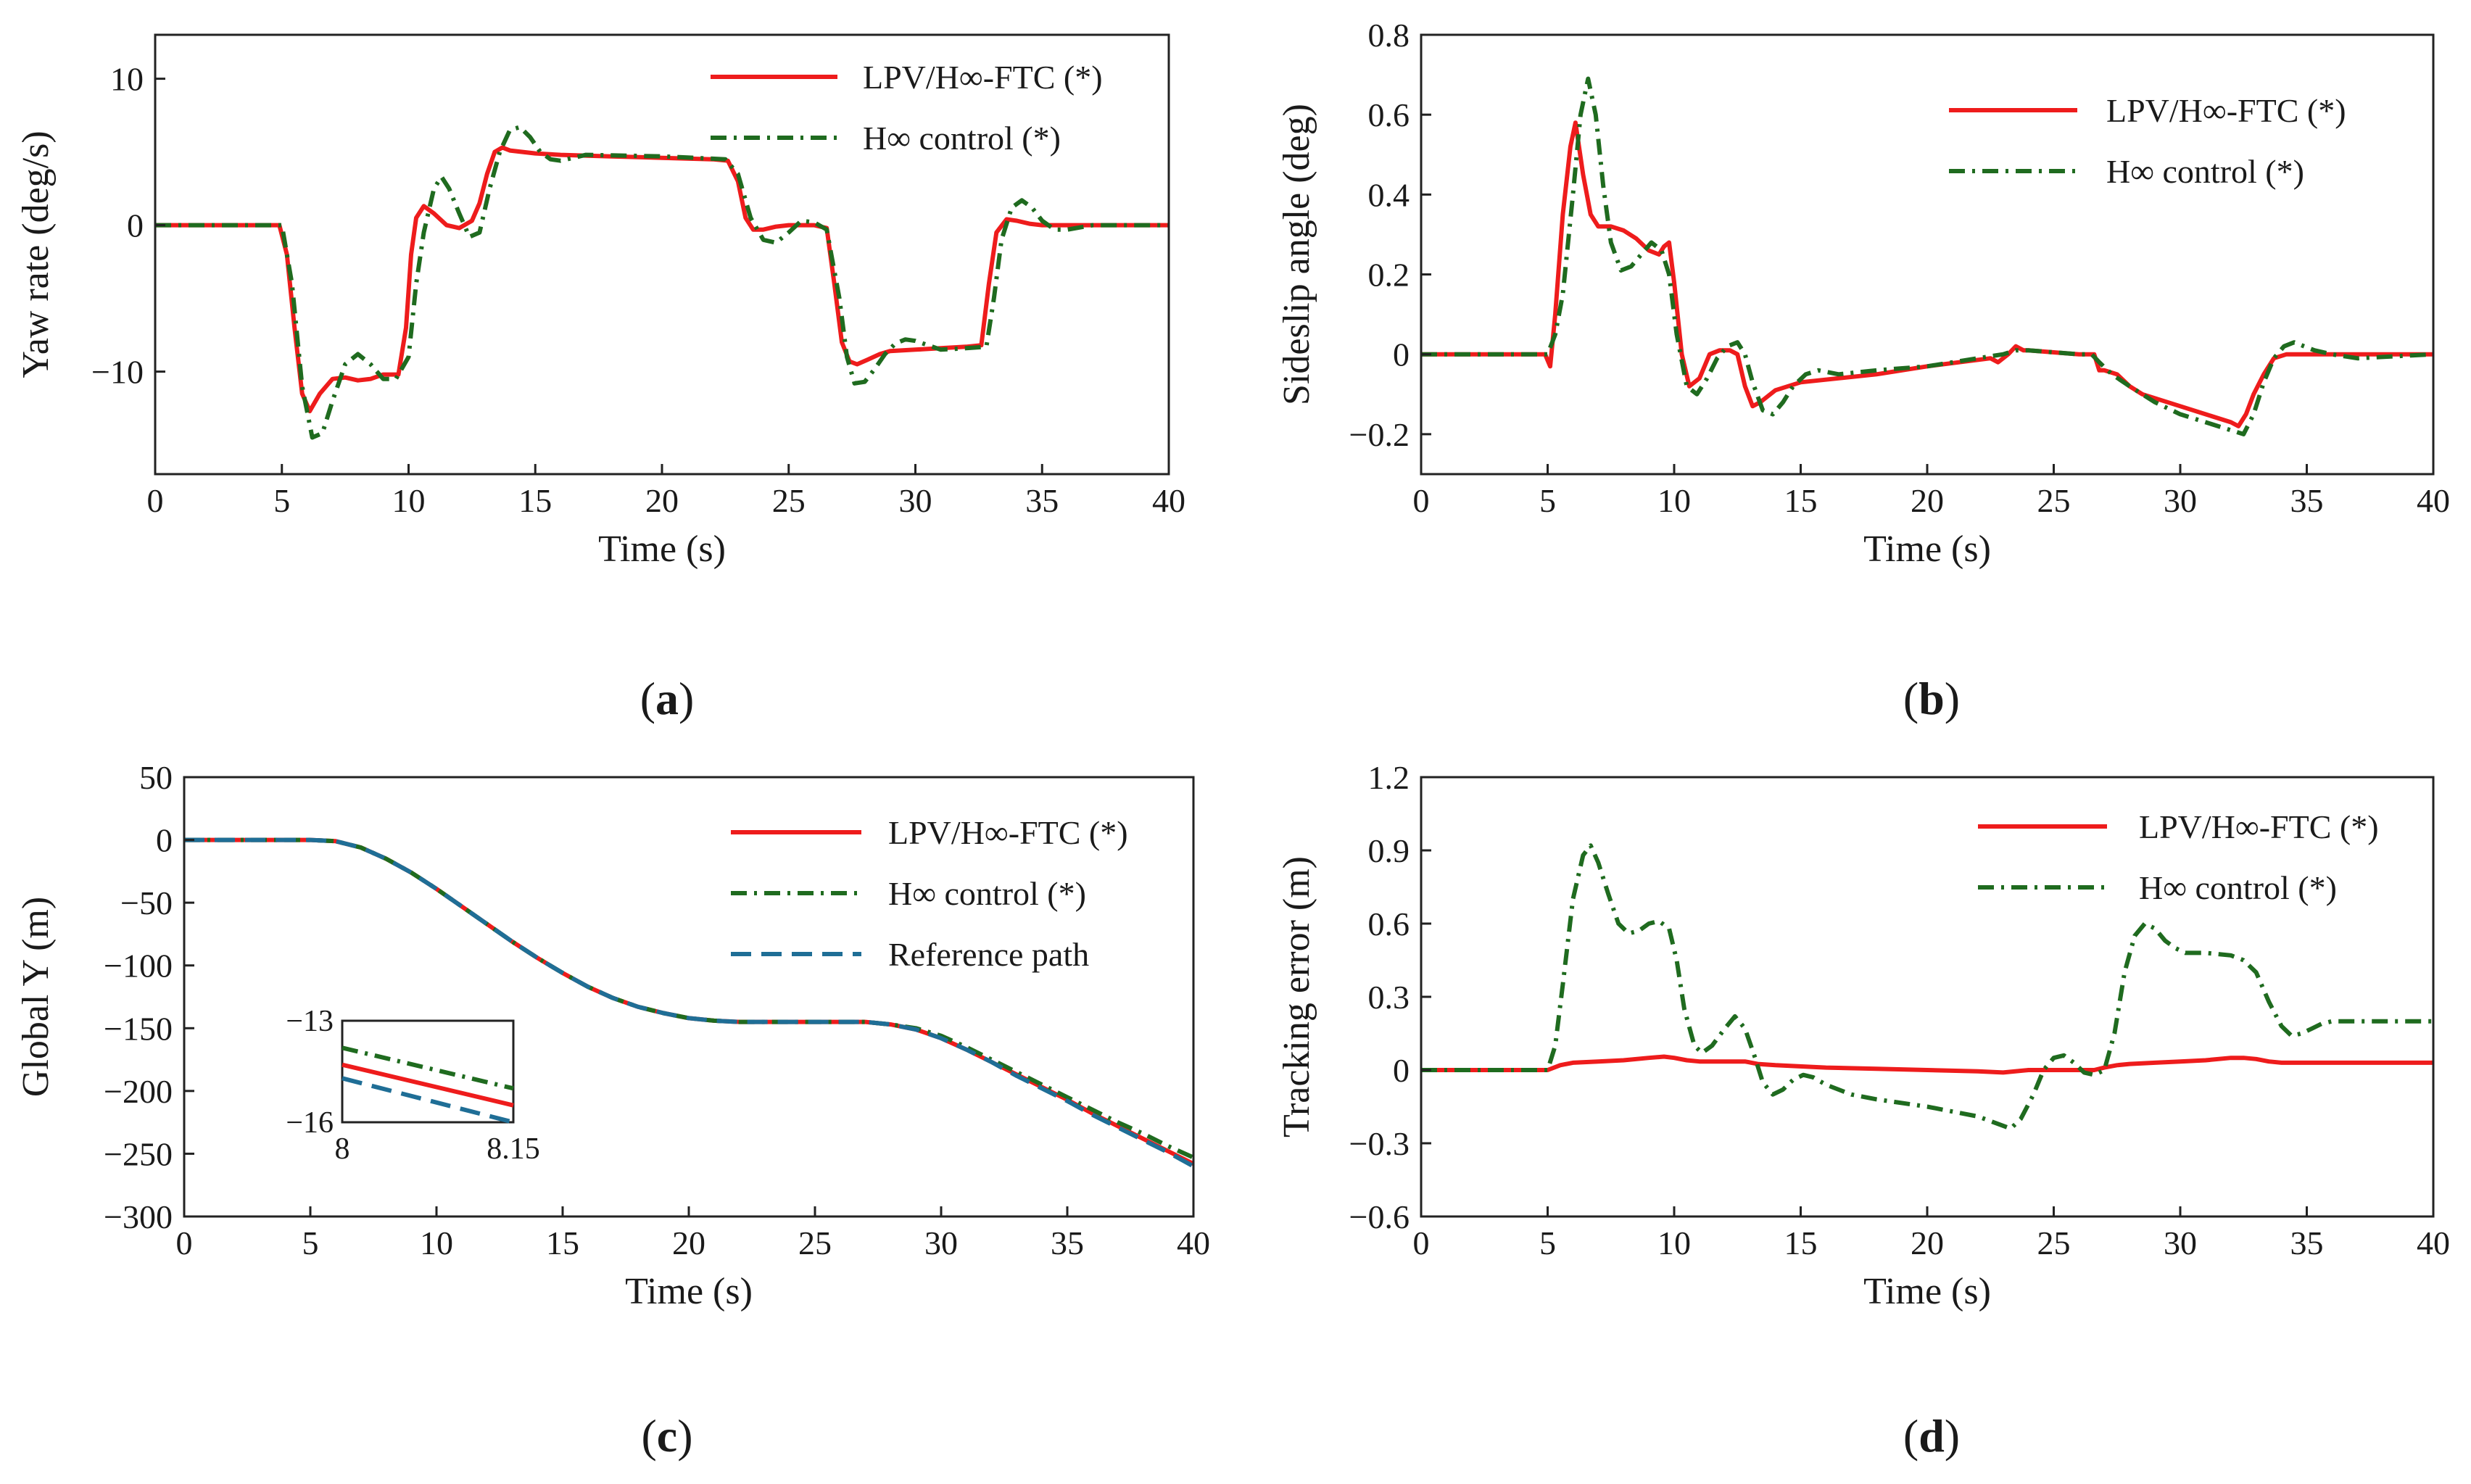  Describe the element at coordinates (310, 1242) in the screenshot. I see `x-tick-label-c-1: 5` at that location.